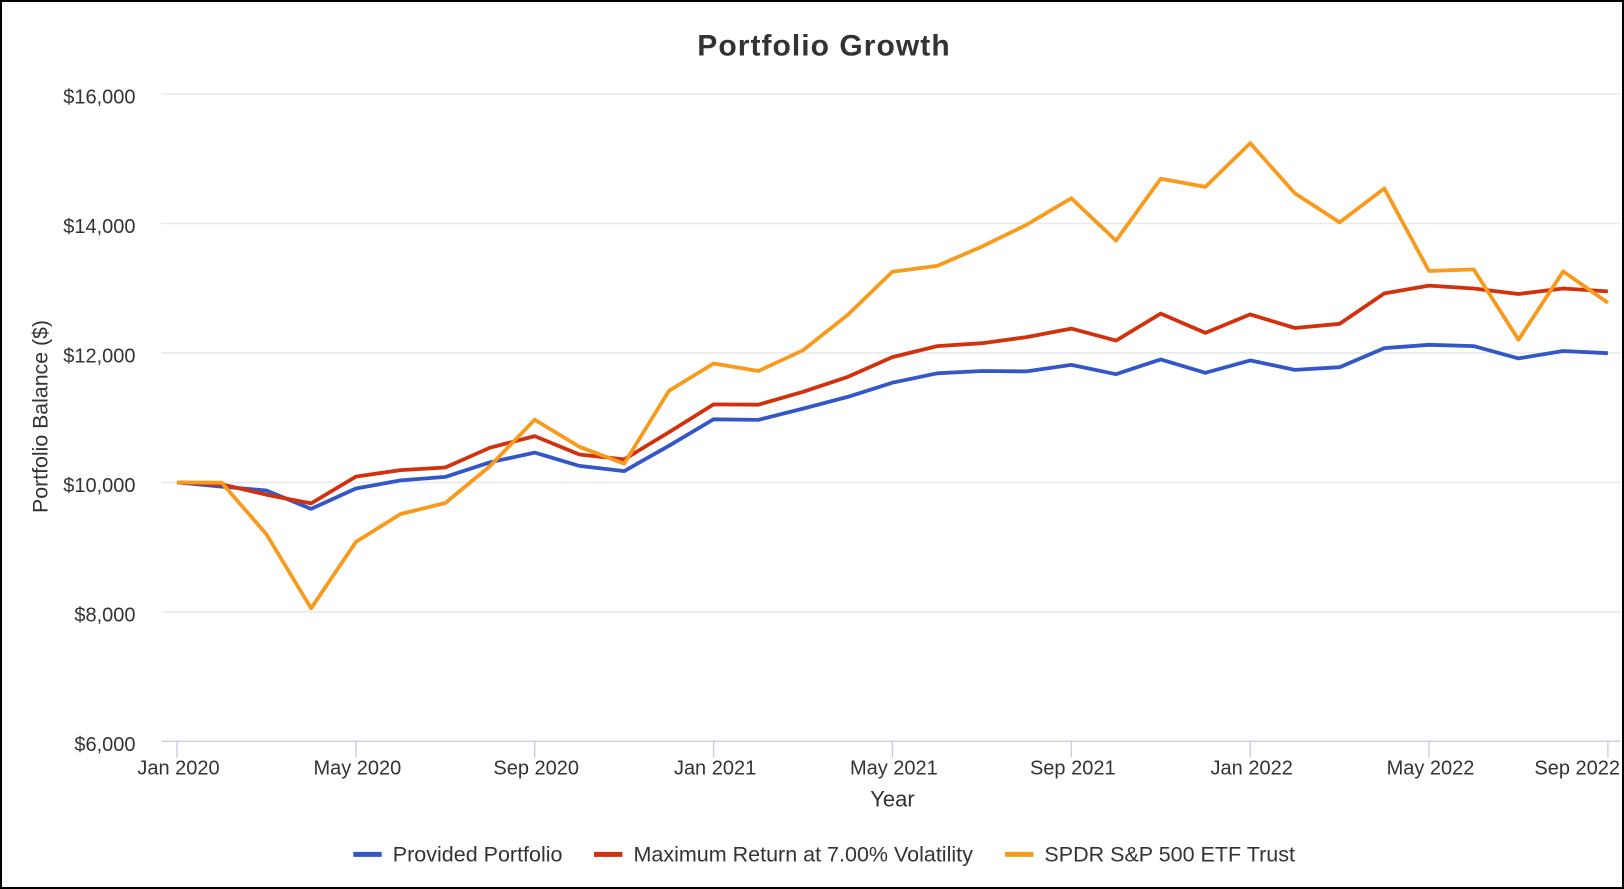 The width and height of the screenshot is (1624, 889). I want to click on svg-text: Jan 2021, so click(715, 769).